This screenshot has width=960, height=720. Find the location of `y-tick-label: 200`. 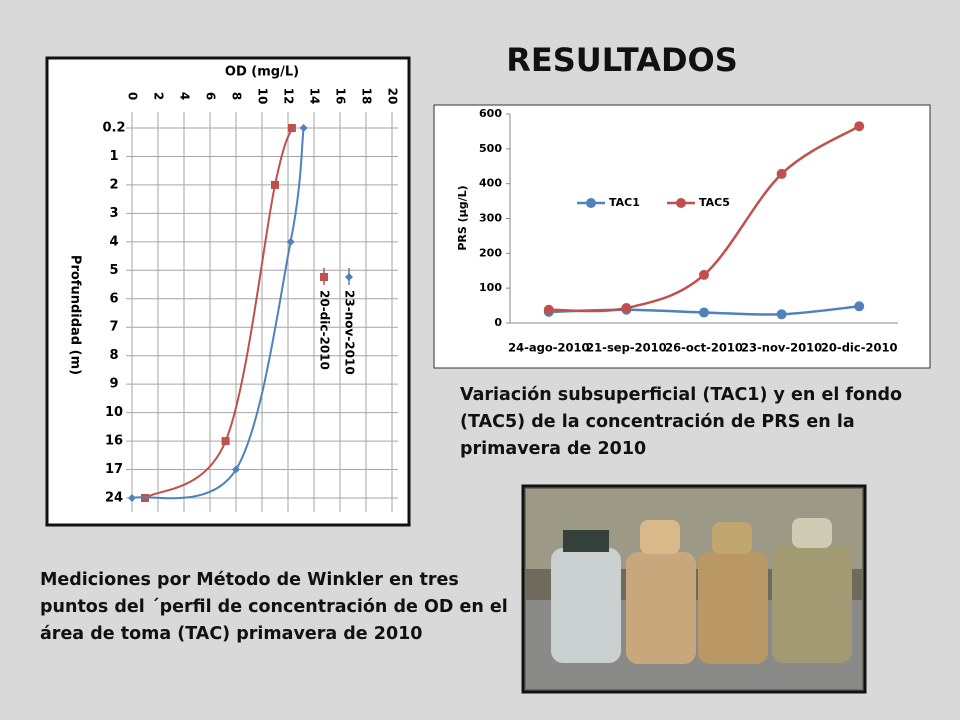

y-tick-label: 200 is located at coordinates (490, 252).